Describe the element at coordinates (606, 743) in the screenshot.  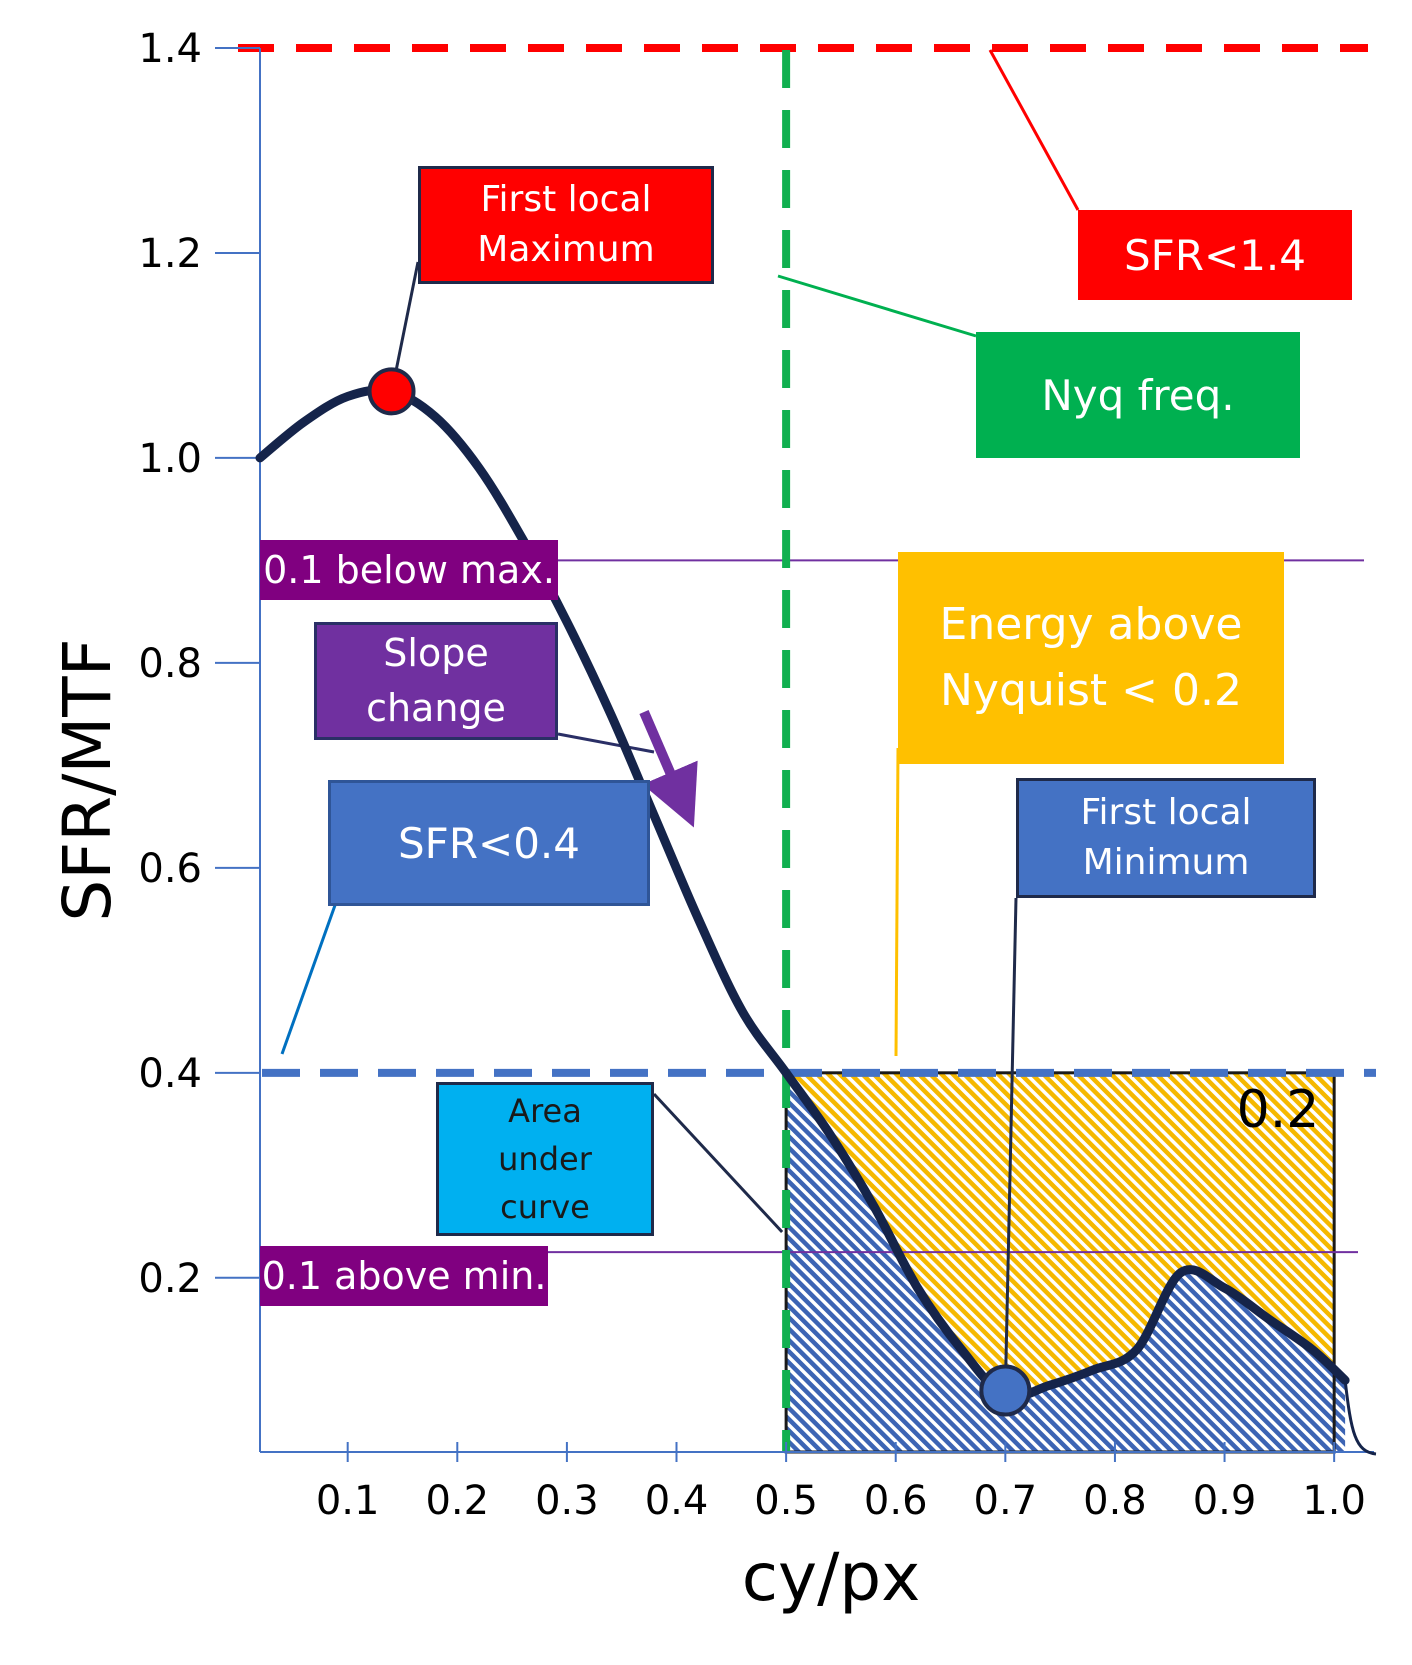
I see `slope-leader` at that location.